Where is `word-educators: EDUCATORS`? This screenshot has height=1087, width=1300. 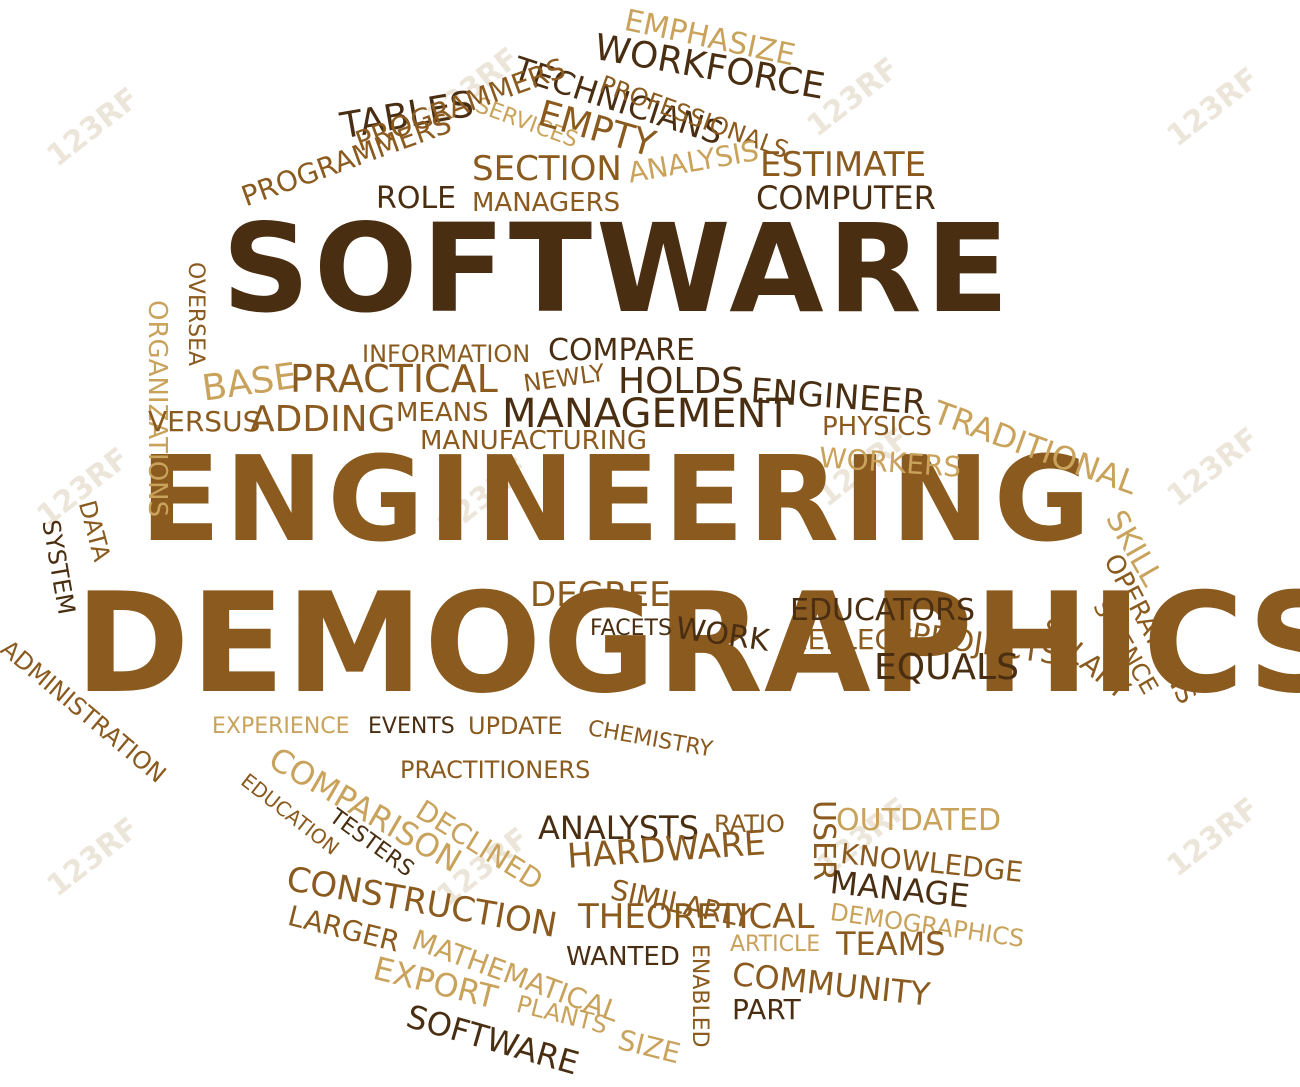
word-educators: EDUCATORS is located at coordinates (882, 610).